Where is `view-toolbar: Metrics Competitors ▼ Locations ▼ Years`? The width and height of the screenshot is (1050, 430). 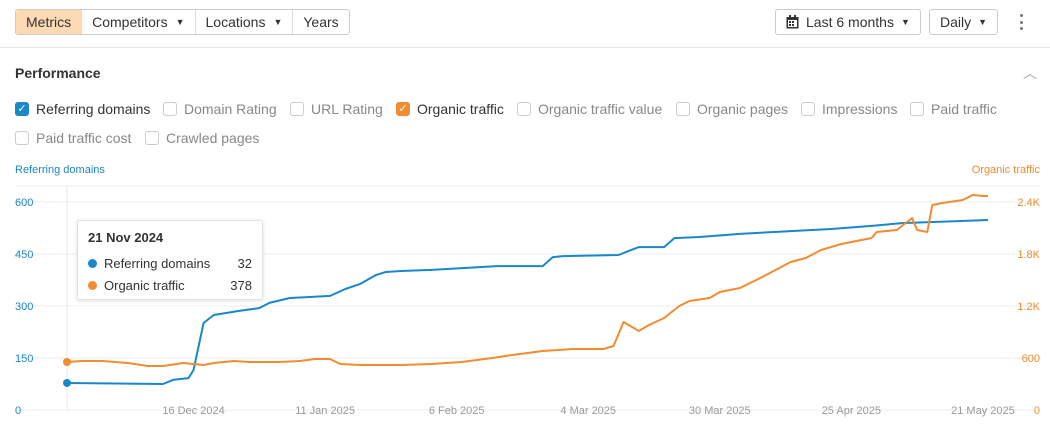
view-toolbar: Metrics Competitors ▼ Locations ▼ Years is located at coordinates (182, 22).